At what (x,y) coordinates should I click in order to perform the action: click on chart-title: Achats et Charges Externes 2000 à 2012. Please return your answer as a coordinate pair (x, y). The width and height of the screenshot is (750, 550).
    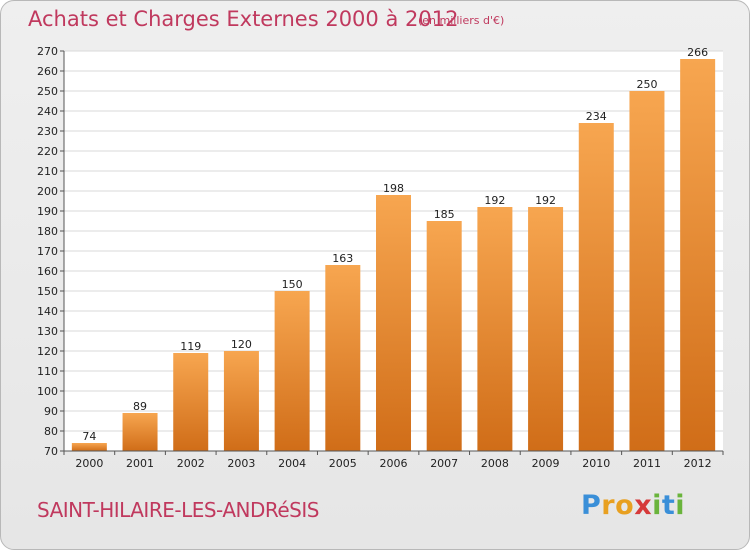
    Looking at the image, I should click on (243, 19).